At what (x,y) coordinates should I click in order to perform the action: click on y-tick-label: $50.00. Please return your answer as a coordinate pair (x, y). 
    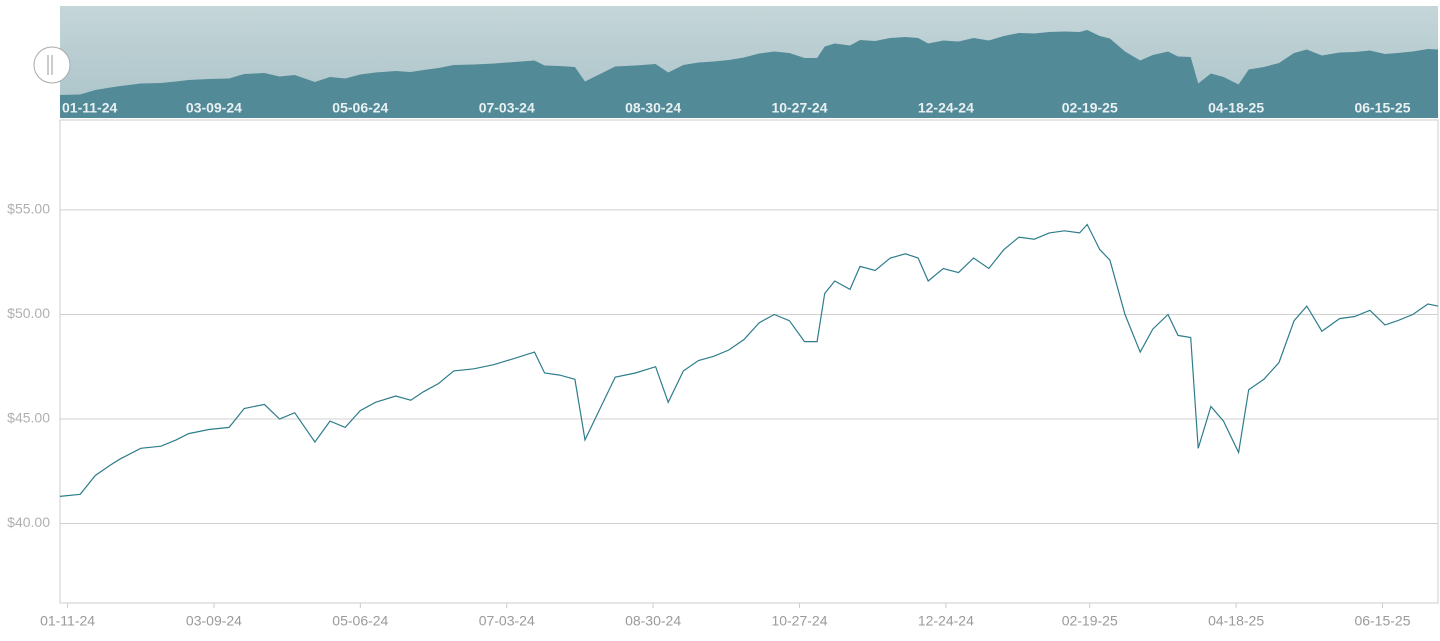
    Looking at the image, I should click on (28, 313).